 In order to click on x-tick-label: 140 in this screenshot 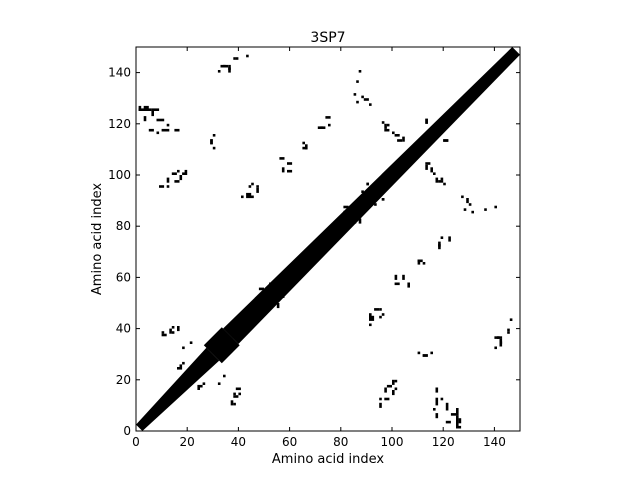, I will do `click(494, 442)`.